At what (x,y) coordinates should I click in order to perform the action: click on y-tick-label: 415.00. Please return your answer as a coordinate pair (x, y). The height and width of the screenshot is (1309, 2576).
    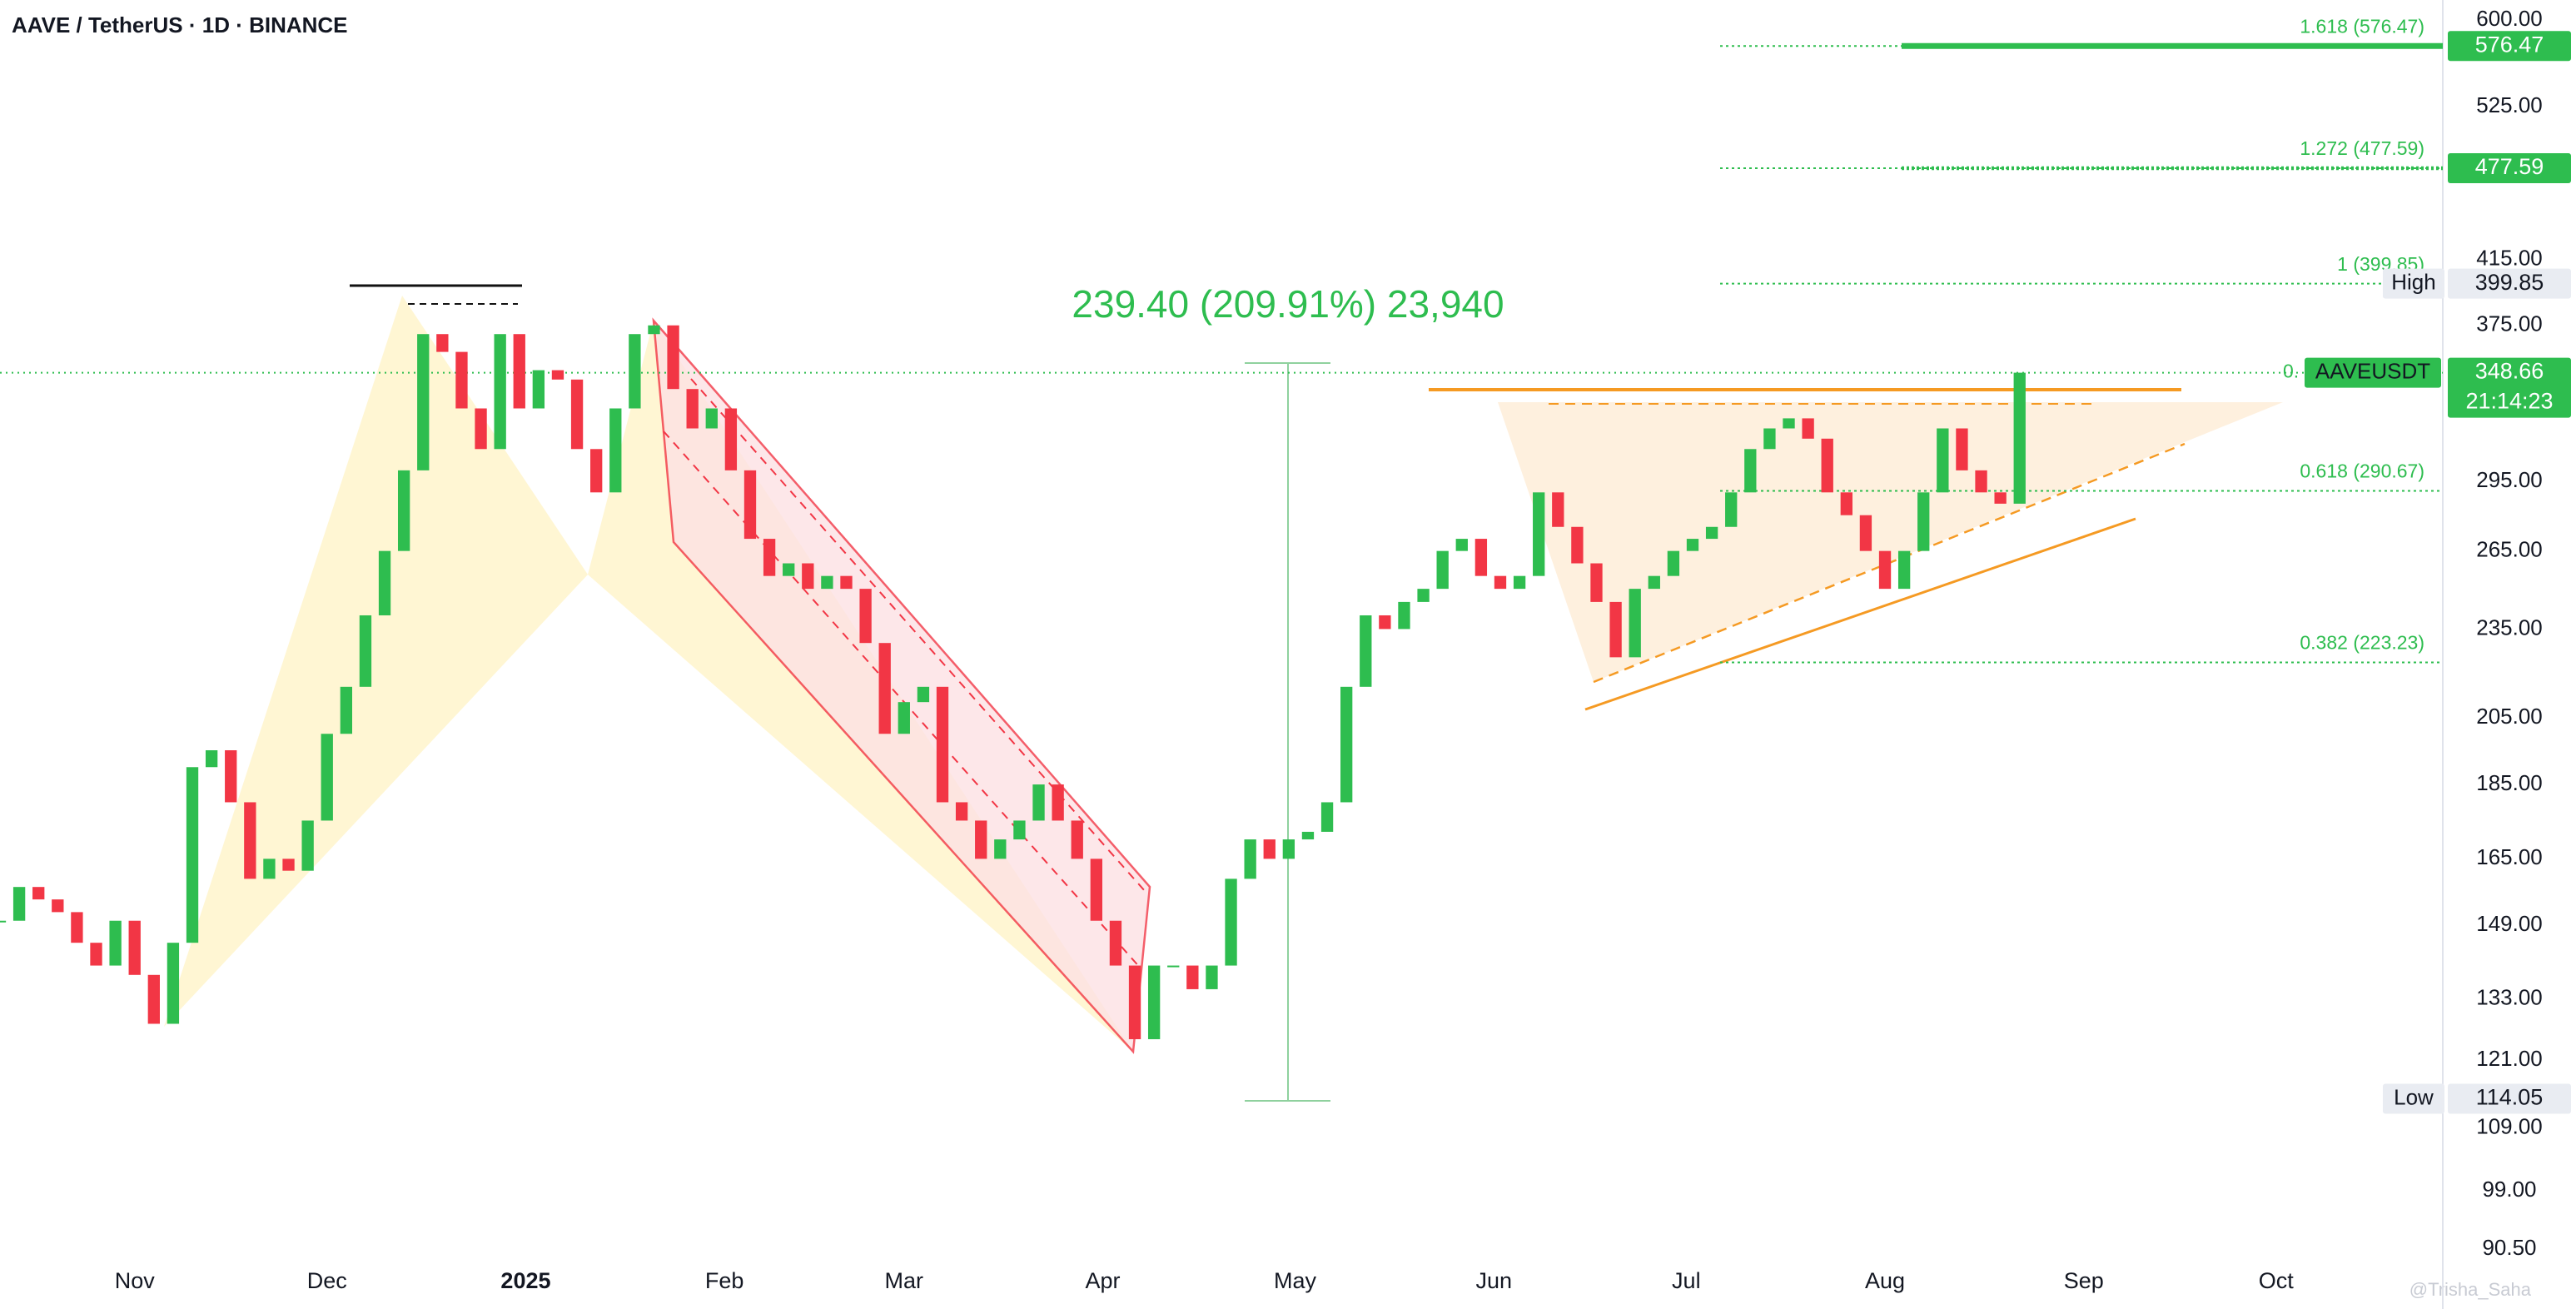
    Looking at the image, I should click on (2509, 259).